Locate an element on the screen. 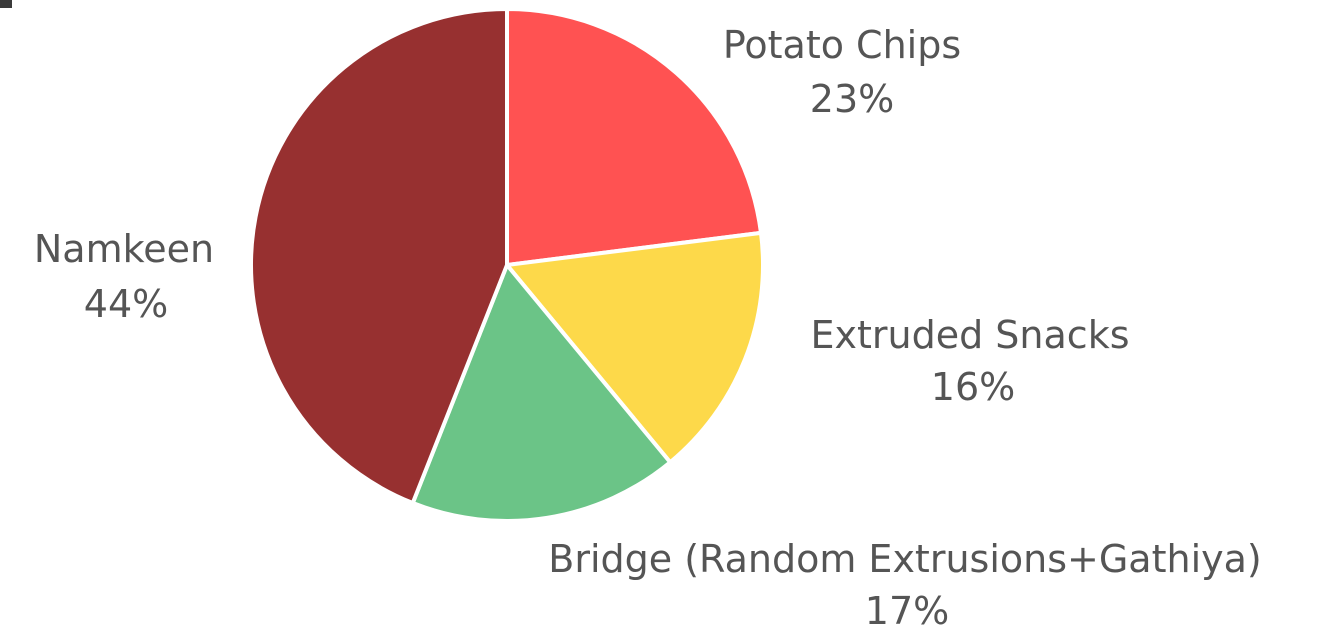  slice-percent-namkeen: 44% is located at coordinates (126, 304).